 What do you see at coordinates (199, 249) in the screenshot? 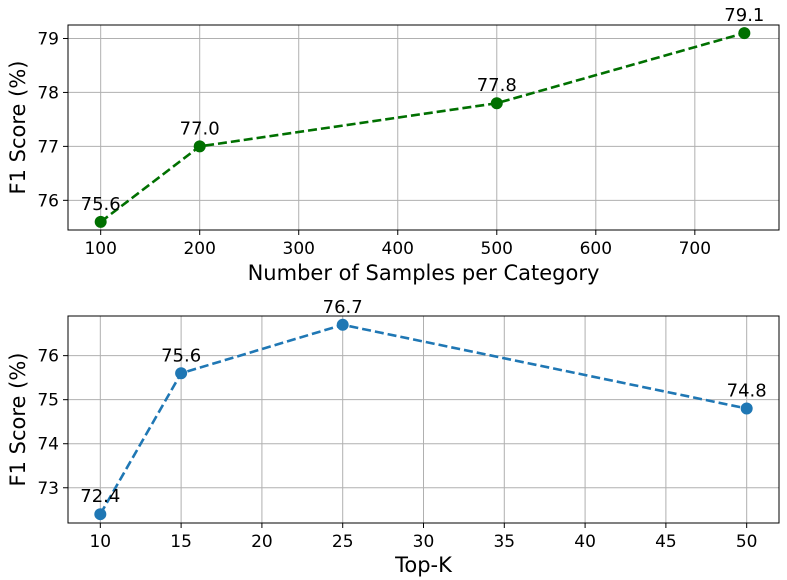
I see `chart-0-xtick-label-1: 200` at bounding box center [199, 249].